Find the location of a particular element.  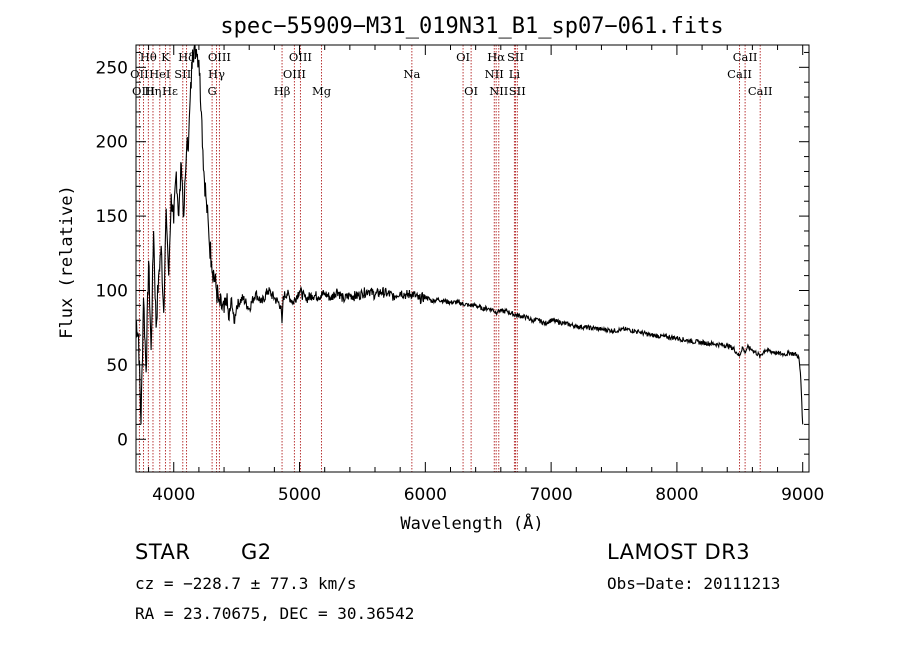

x-tick-label: 7000 is located at coordinates (550, 495).